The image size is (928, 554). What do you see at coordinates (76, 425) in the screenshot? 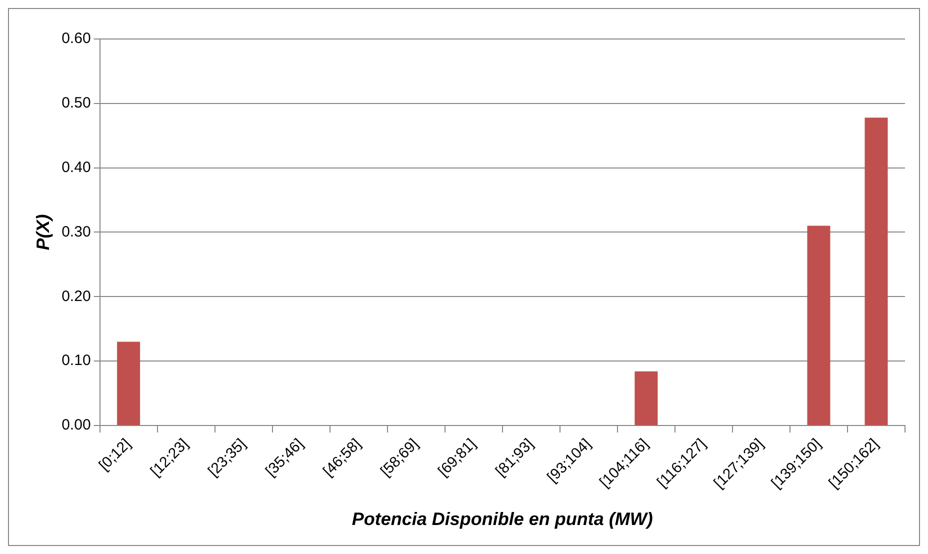
I see `y-tick-label: 0.00` at bounding box center [76, 425].